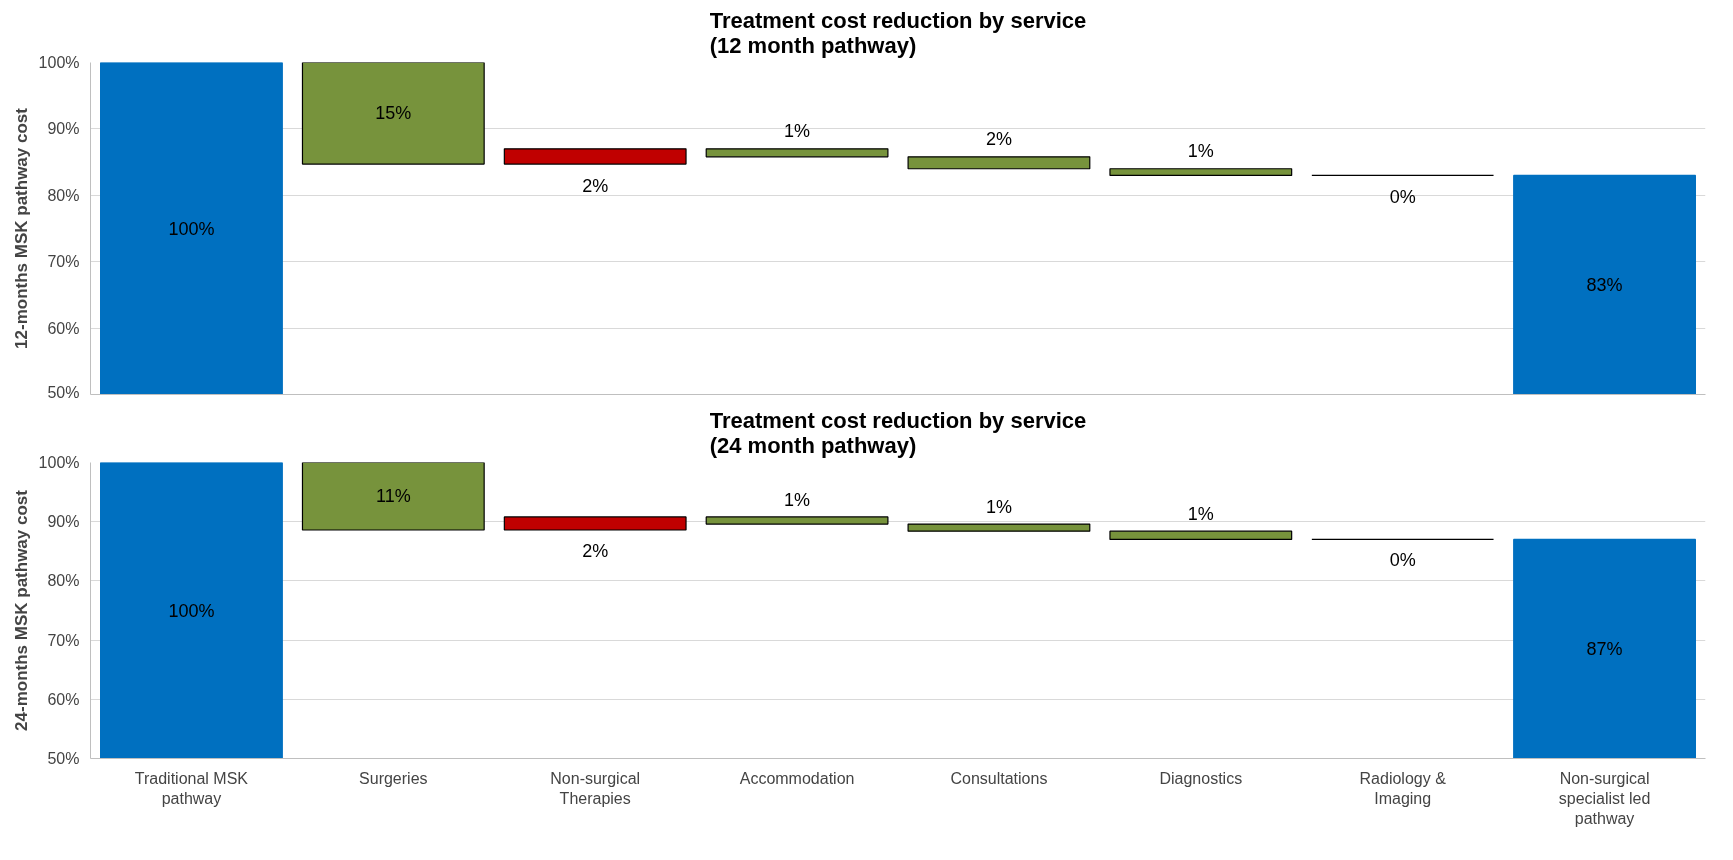  What do you see at coordinates (21, 610) in the screenshot?
I see `y-axis-title: 24-months MSK pathway cost` at bounding box center [21, 610].